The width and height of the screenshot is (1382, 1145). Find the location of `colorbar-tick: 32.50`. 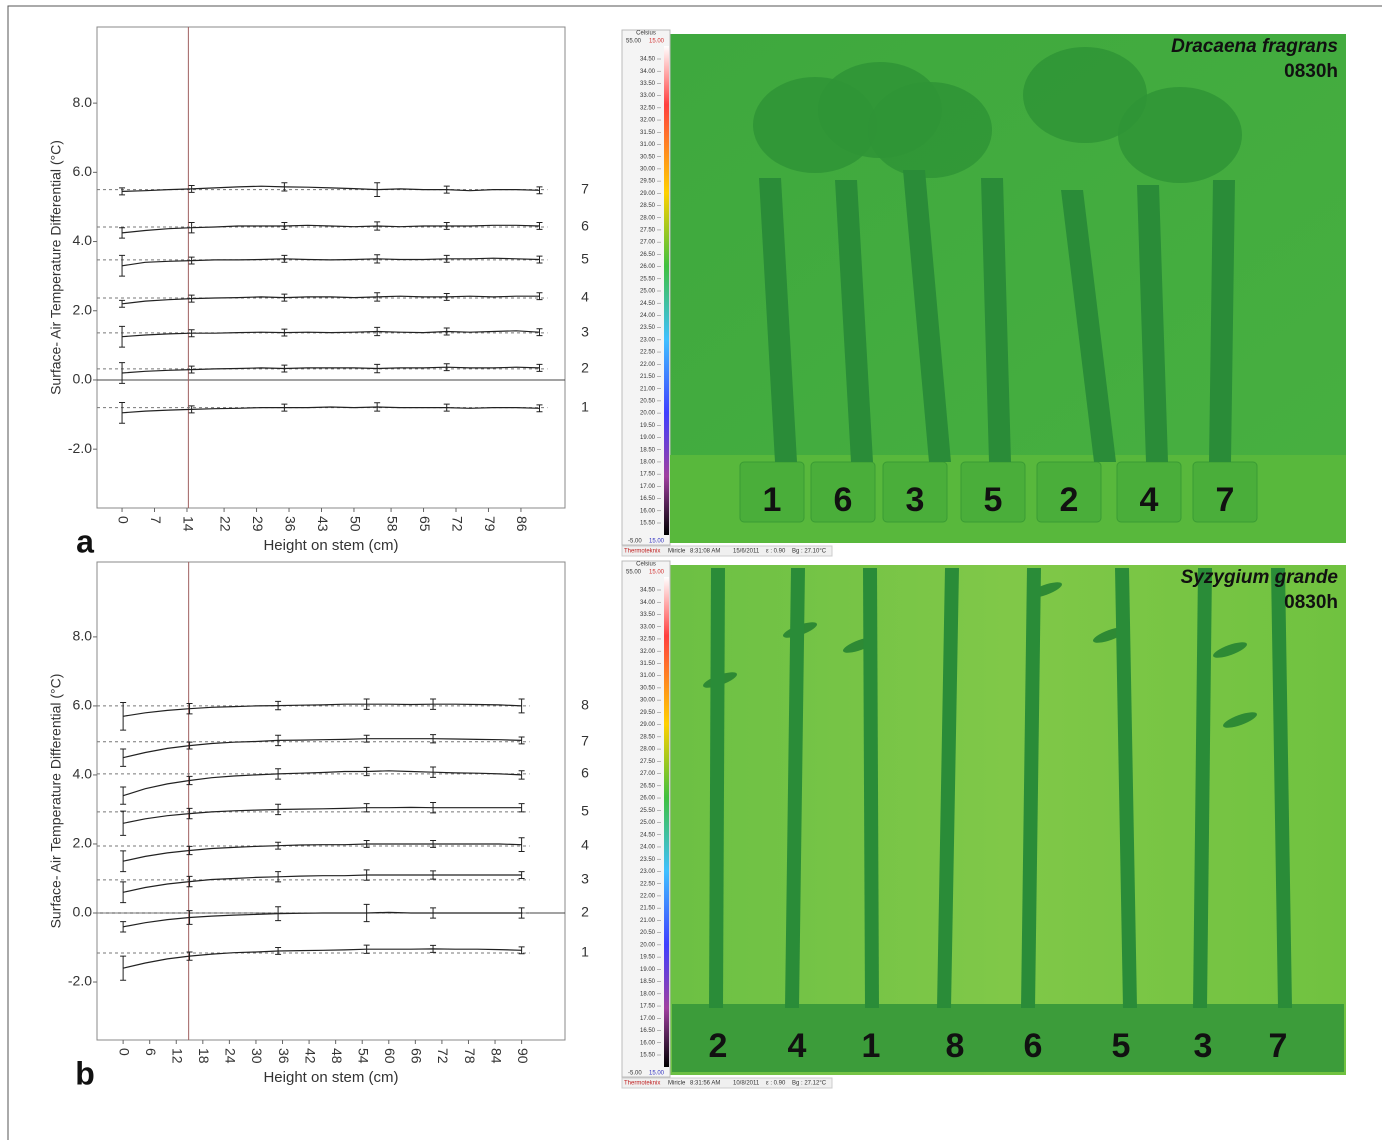

colorbar-tick: 32.50 is located at coordinates (648, 108).